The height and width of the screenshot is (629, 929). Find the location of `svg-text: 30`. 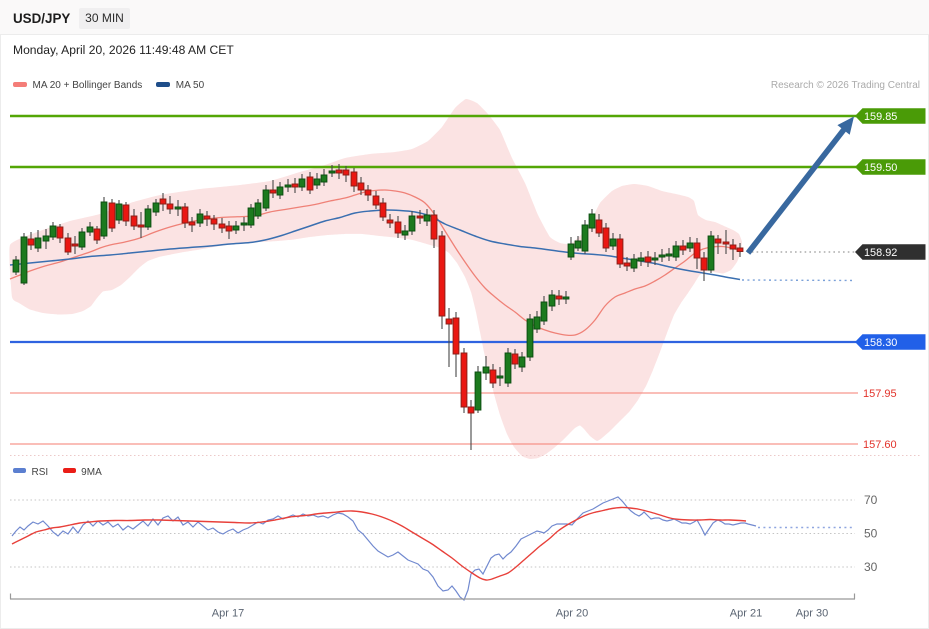

svg-text: 30 is located at coordinates (871, 567).